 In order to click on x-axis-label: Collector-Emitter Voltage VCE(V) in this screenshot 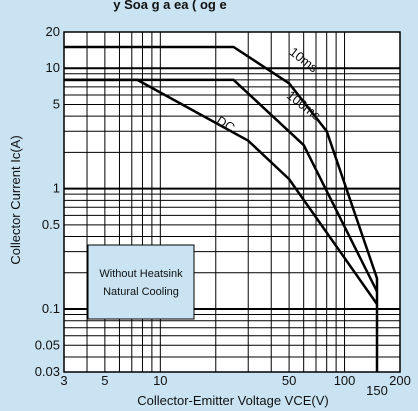, I will do `click(232, 400)`.